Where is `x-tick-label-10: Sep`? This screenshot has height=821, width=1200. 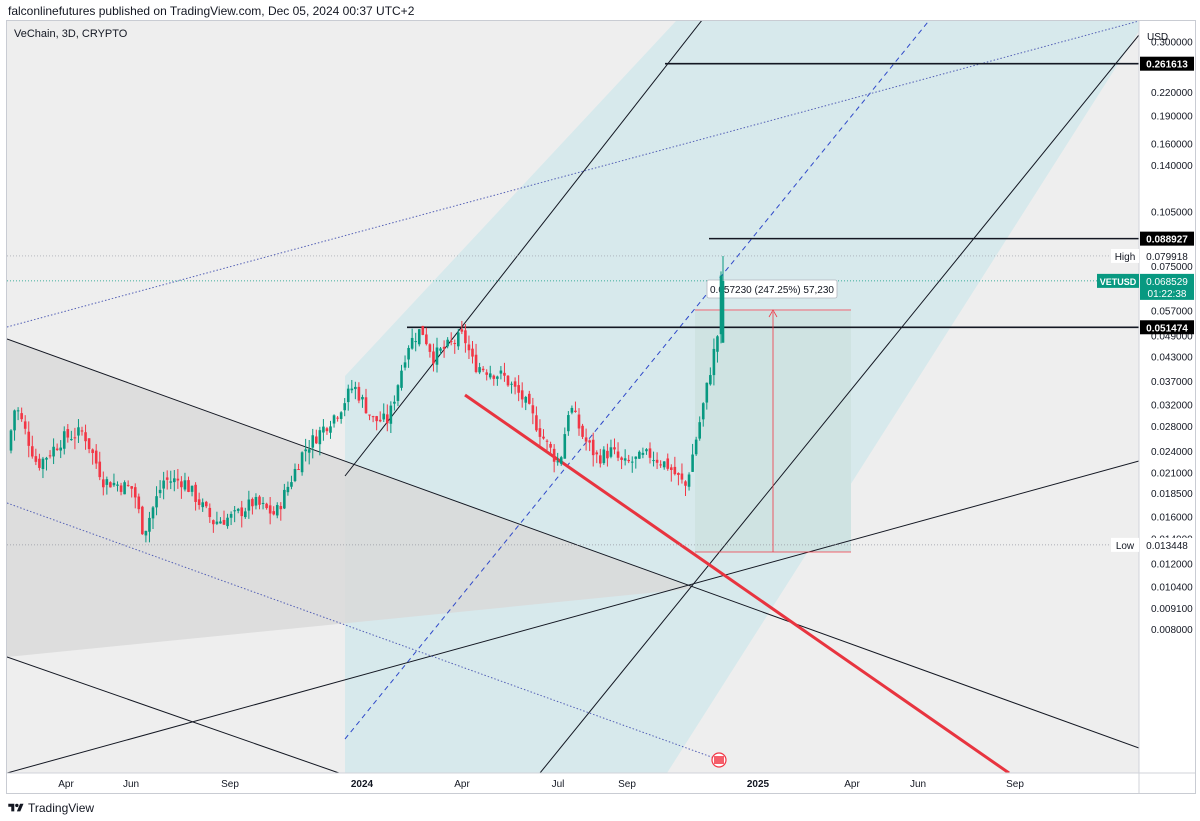 x-tick-label-10: Sep is located at coordinates (1015, 784).